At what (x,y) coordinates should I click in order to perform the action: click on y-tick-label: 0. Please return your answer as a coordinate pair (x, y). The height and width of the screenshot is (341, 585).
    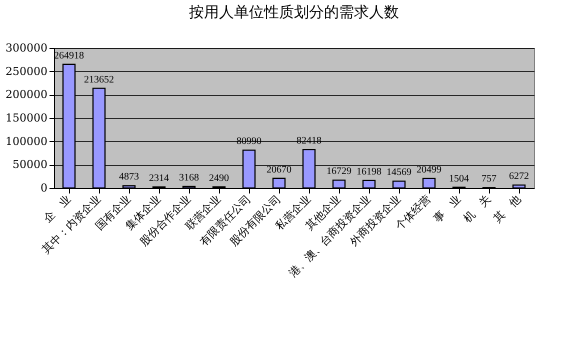
    Looking at the image, I should click on (44, 188).